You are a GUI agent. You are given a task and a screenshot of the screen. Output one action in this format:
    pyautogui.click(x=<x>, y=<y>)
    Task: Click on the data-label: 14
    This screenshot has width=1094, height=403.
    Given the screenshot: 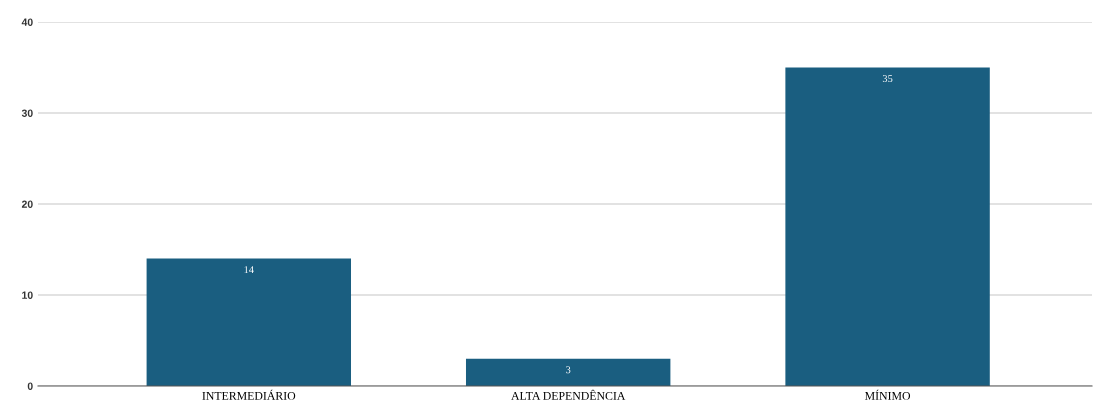 What is the action you would take?
    pyautogui.click(x=249, y=270)
    